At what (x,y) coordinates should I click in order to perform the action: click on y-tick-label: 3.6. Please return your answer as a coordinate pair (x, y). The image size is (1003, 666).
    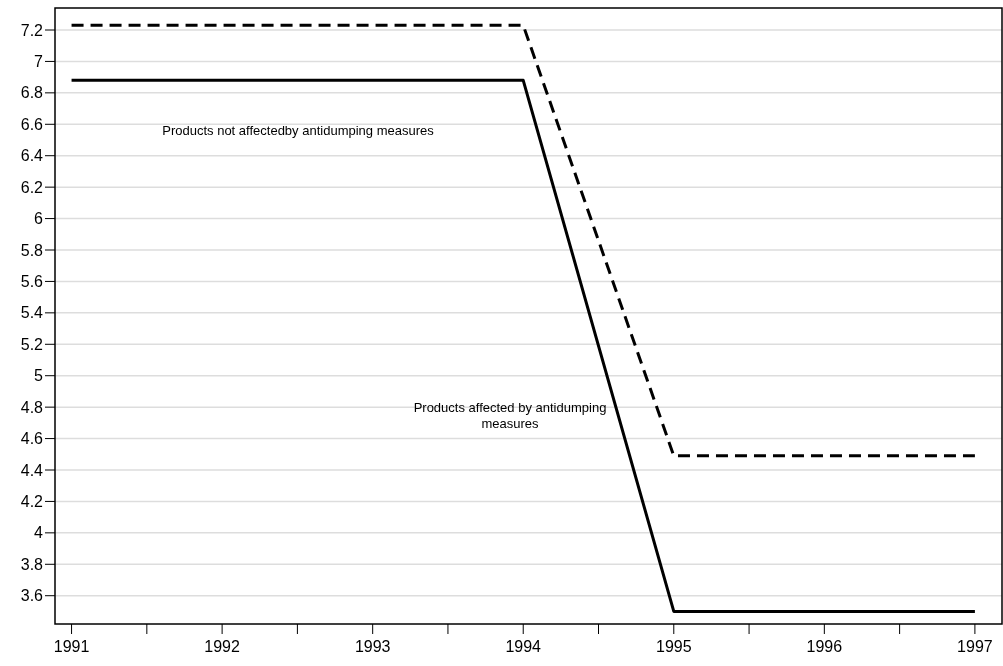
    Looking at the image, I should click on (32, 596).